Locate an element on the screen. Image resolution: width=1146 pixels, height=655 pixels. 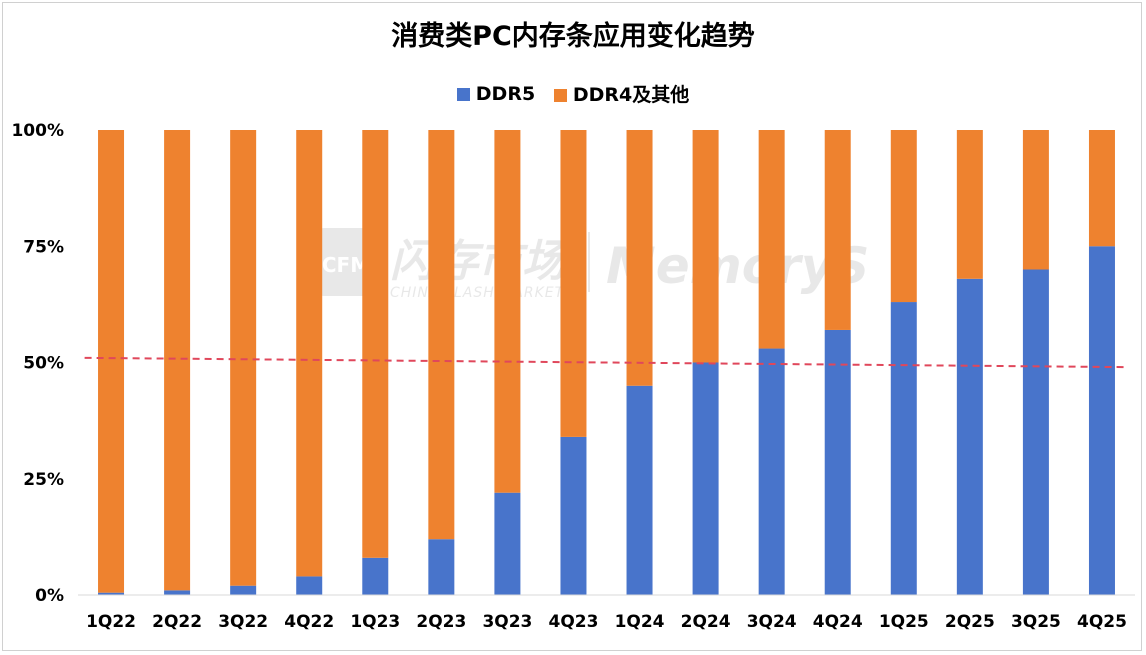
x-tick-label: 2Q25 is located at coordinates (970, 622).